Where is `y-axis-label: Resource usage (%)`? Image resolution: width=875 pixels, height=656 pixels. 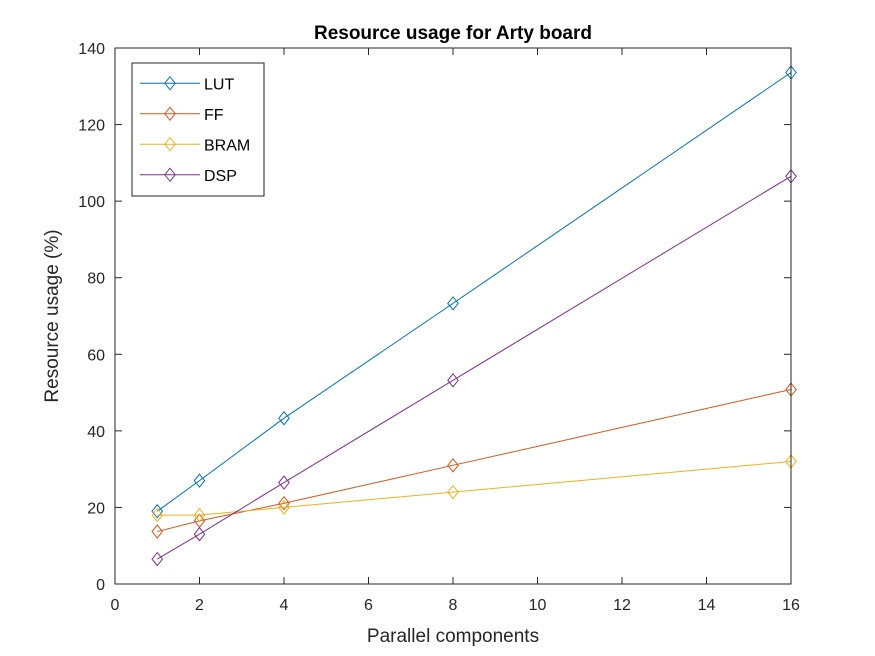 y-axis-label: Resource usage (%) is located at coordinates (52, 315).